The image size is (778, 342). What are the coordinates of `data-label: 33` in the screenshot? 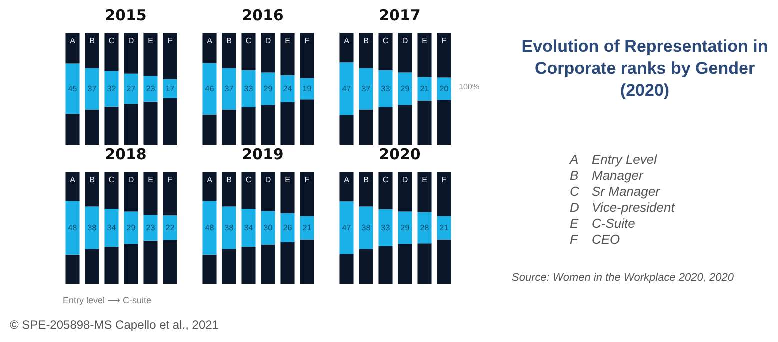 It's located at (386, 89).